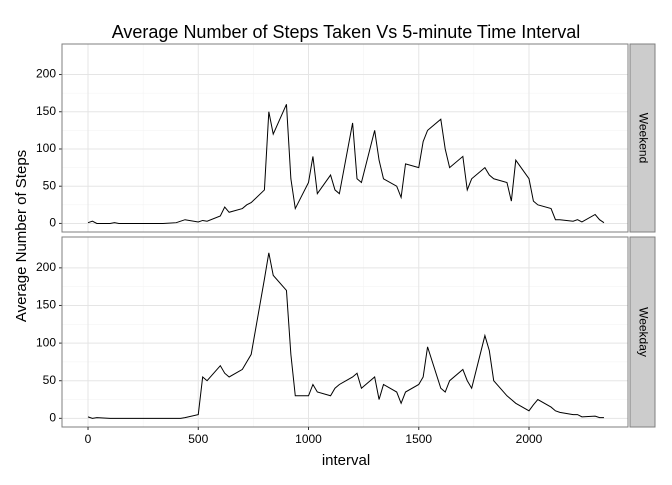  I want to click on facet-label: Weekend, so click(643, 138).